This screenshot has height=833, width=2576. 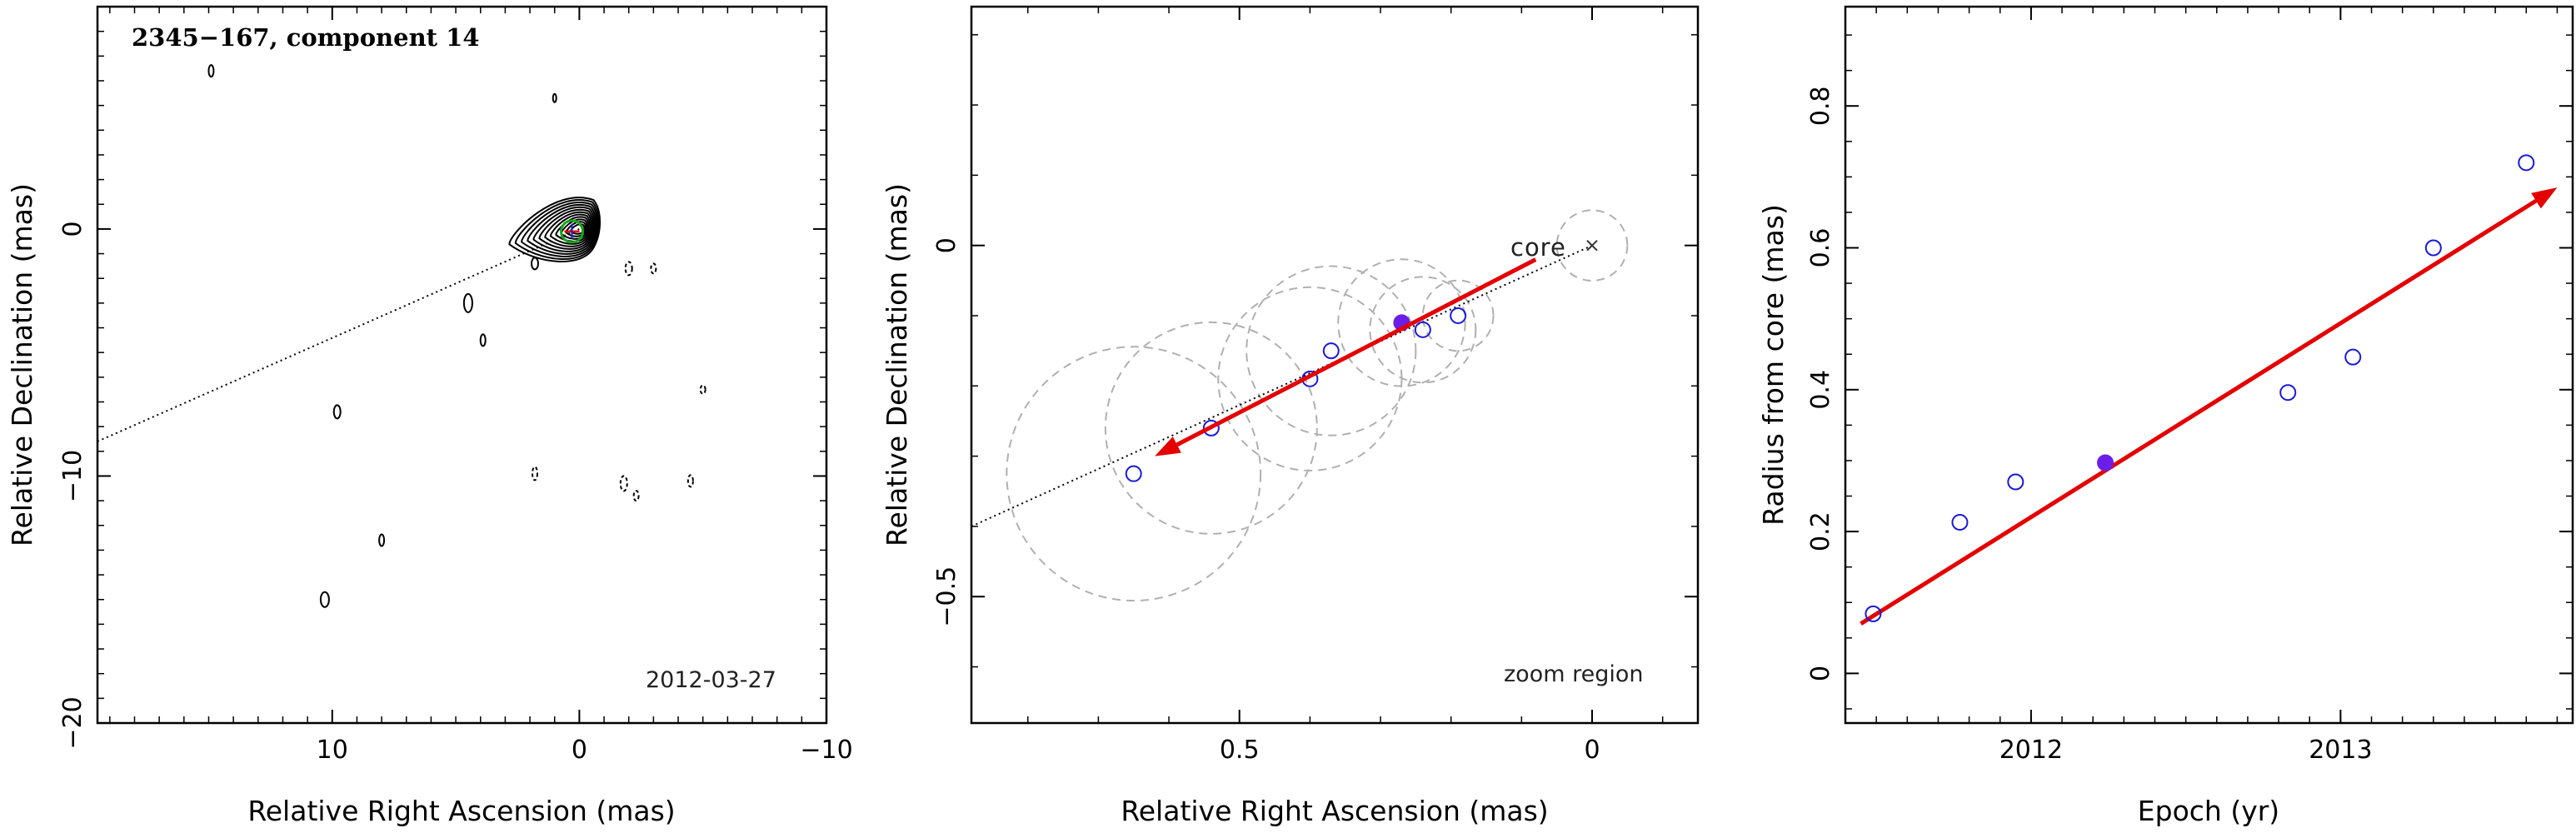 I want to click on panel-3-fit-arrow-head, so click(x=2544, y=198).